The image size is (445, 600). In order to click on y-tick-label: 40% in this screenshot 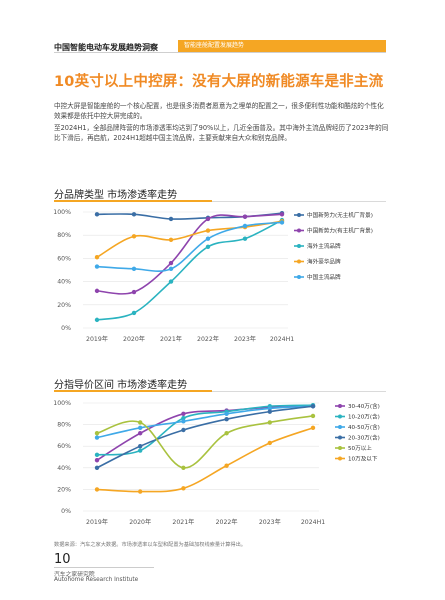, I will do `click(64, 282)`.